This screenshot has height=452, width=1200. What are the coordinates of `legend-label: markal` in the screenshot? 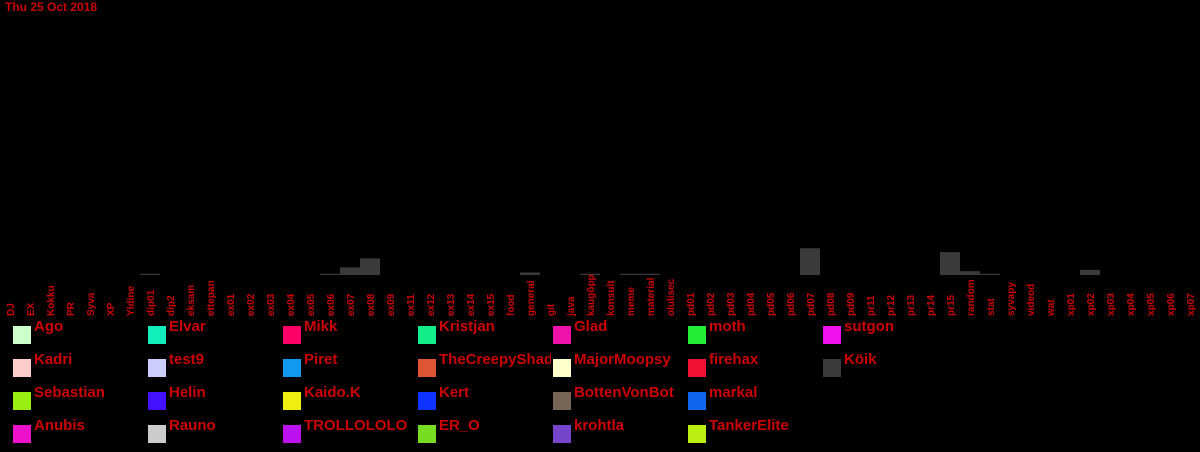 It's located at (733, 392).